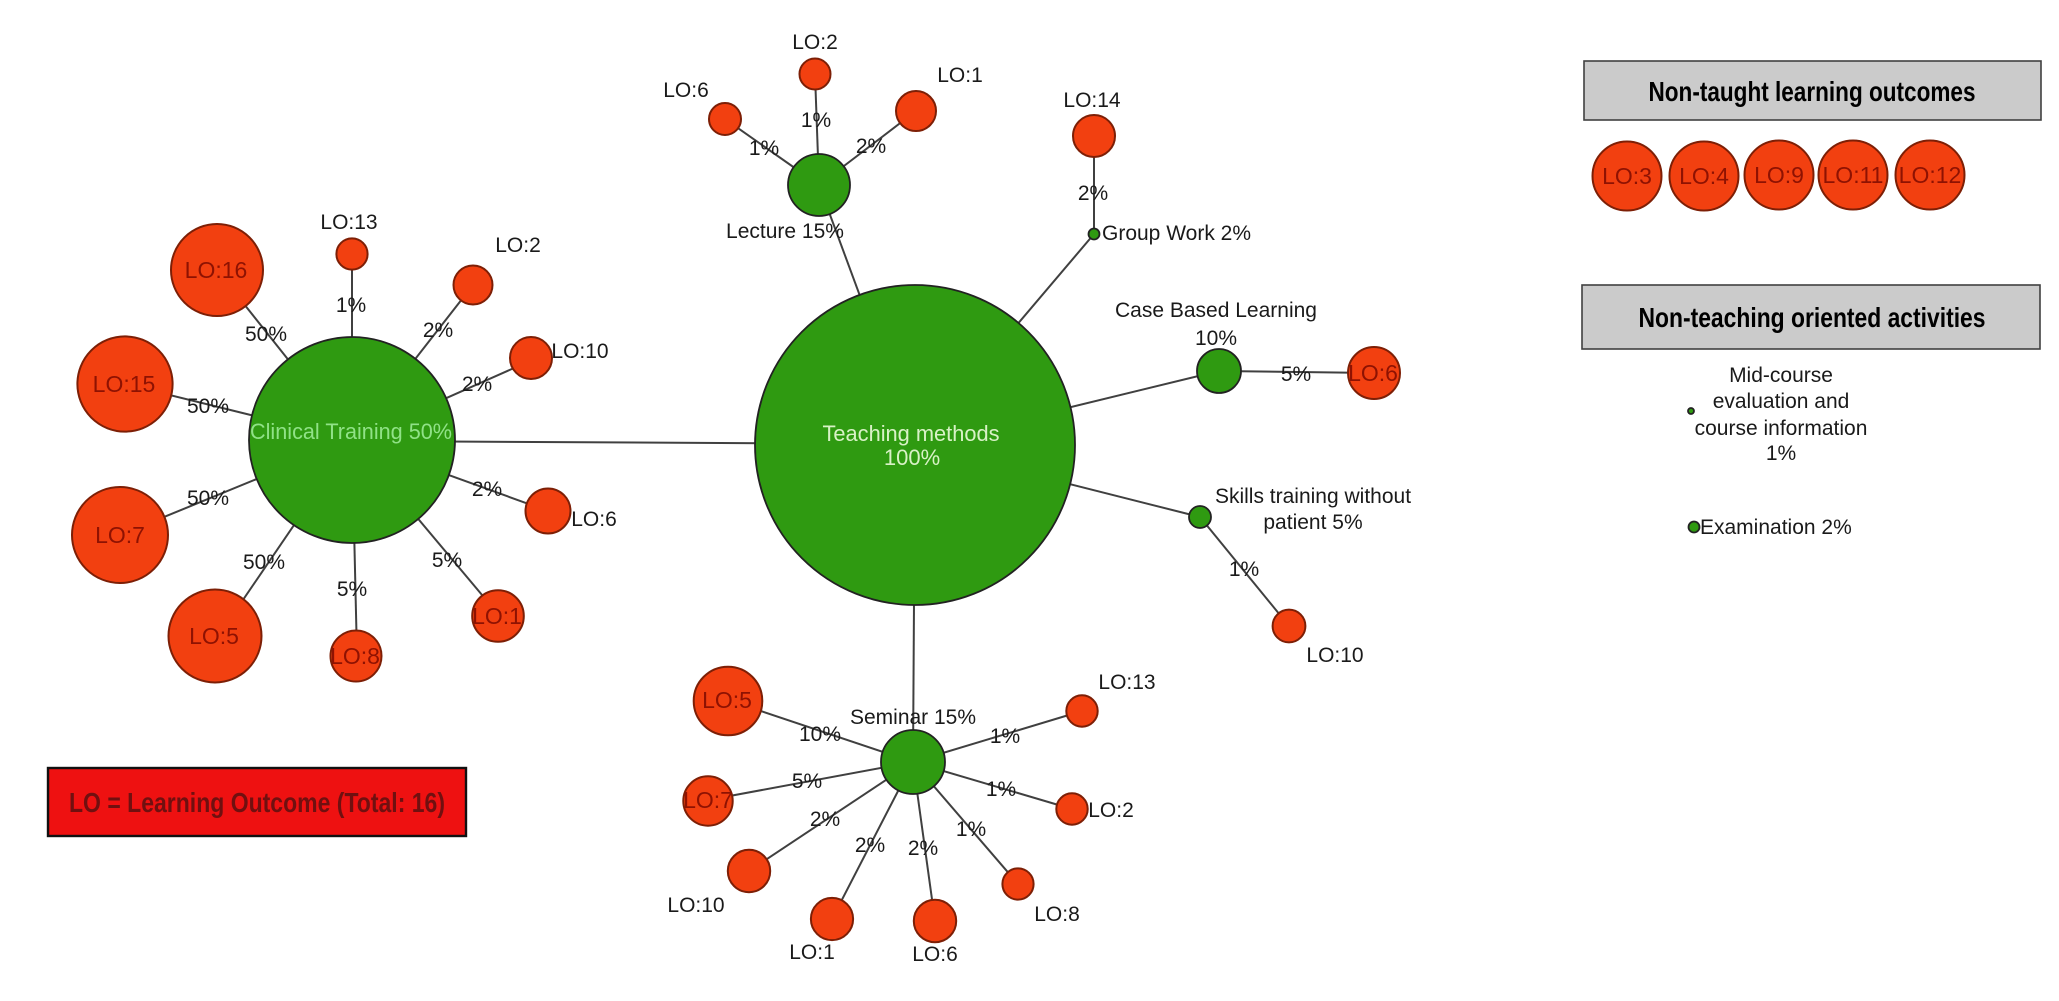  Describe the element at coordinates (351, 431) in the screenshot. I see `svg-text: Clinical Training 50%` at that location.